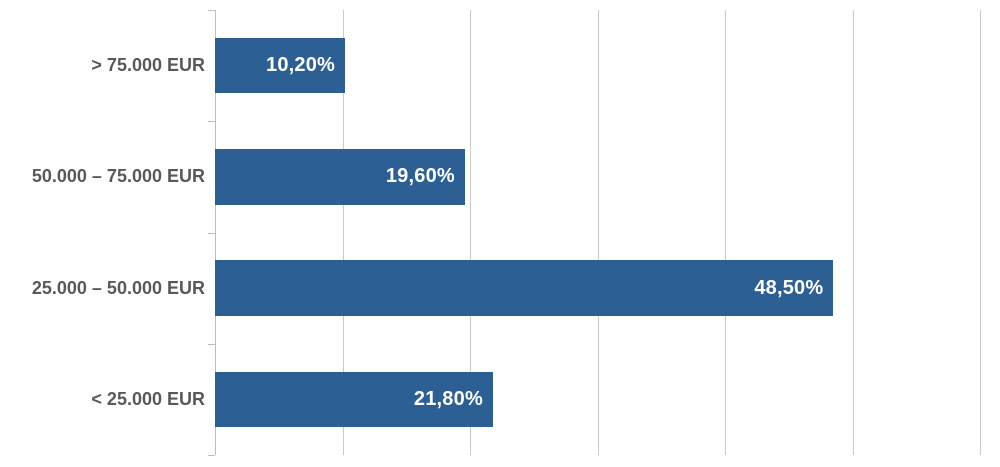 This screenshot has width=1000, height=467. I want to click on category-label: < 25.000 EUR, so click(148, 398).